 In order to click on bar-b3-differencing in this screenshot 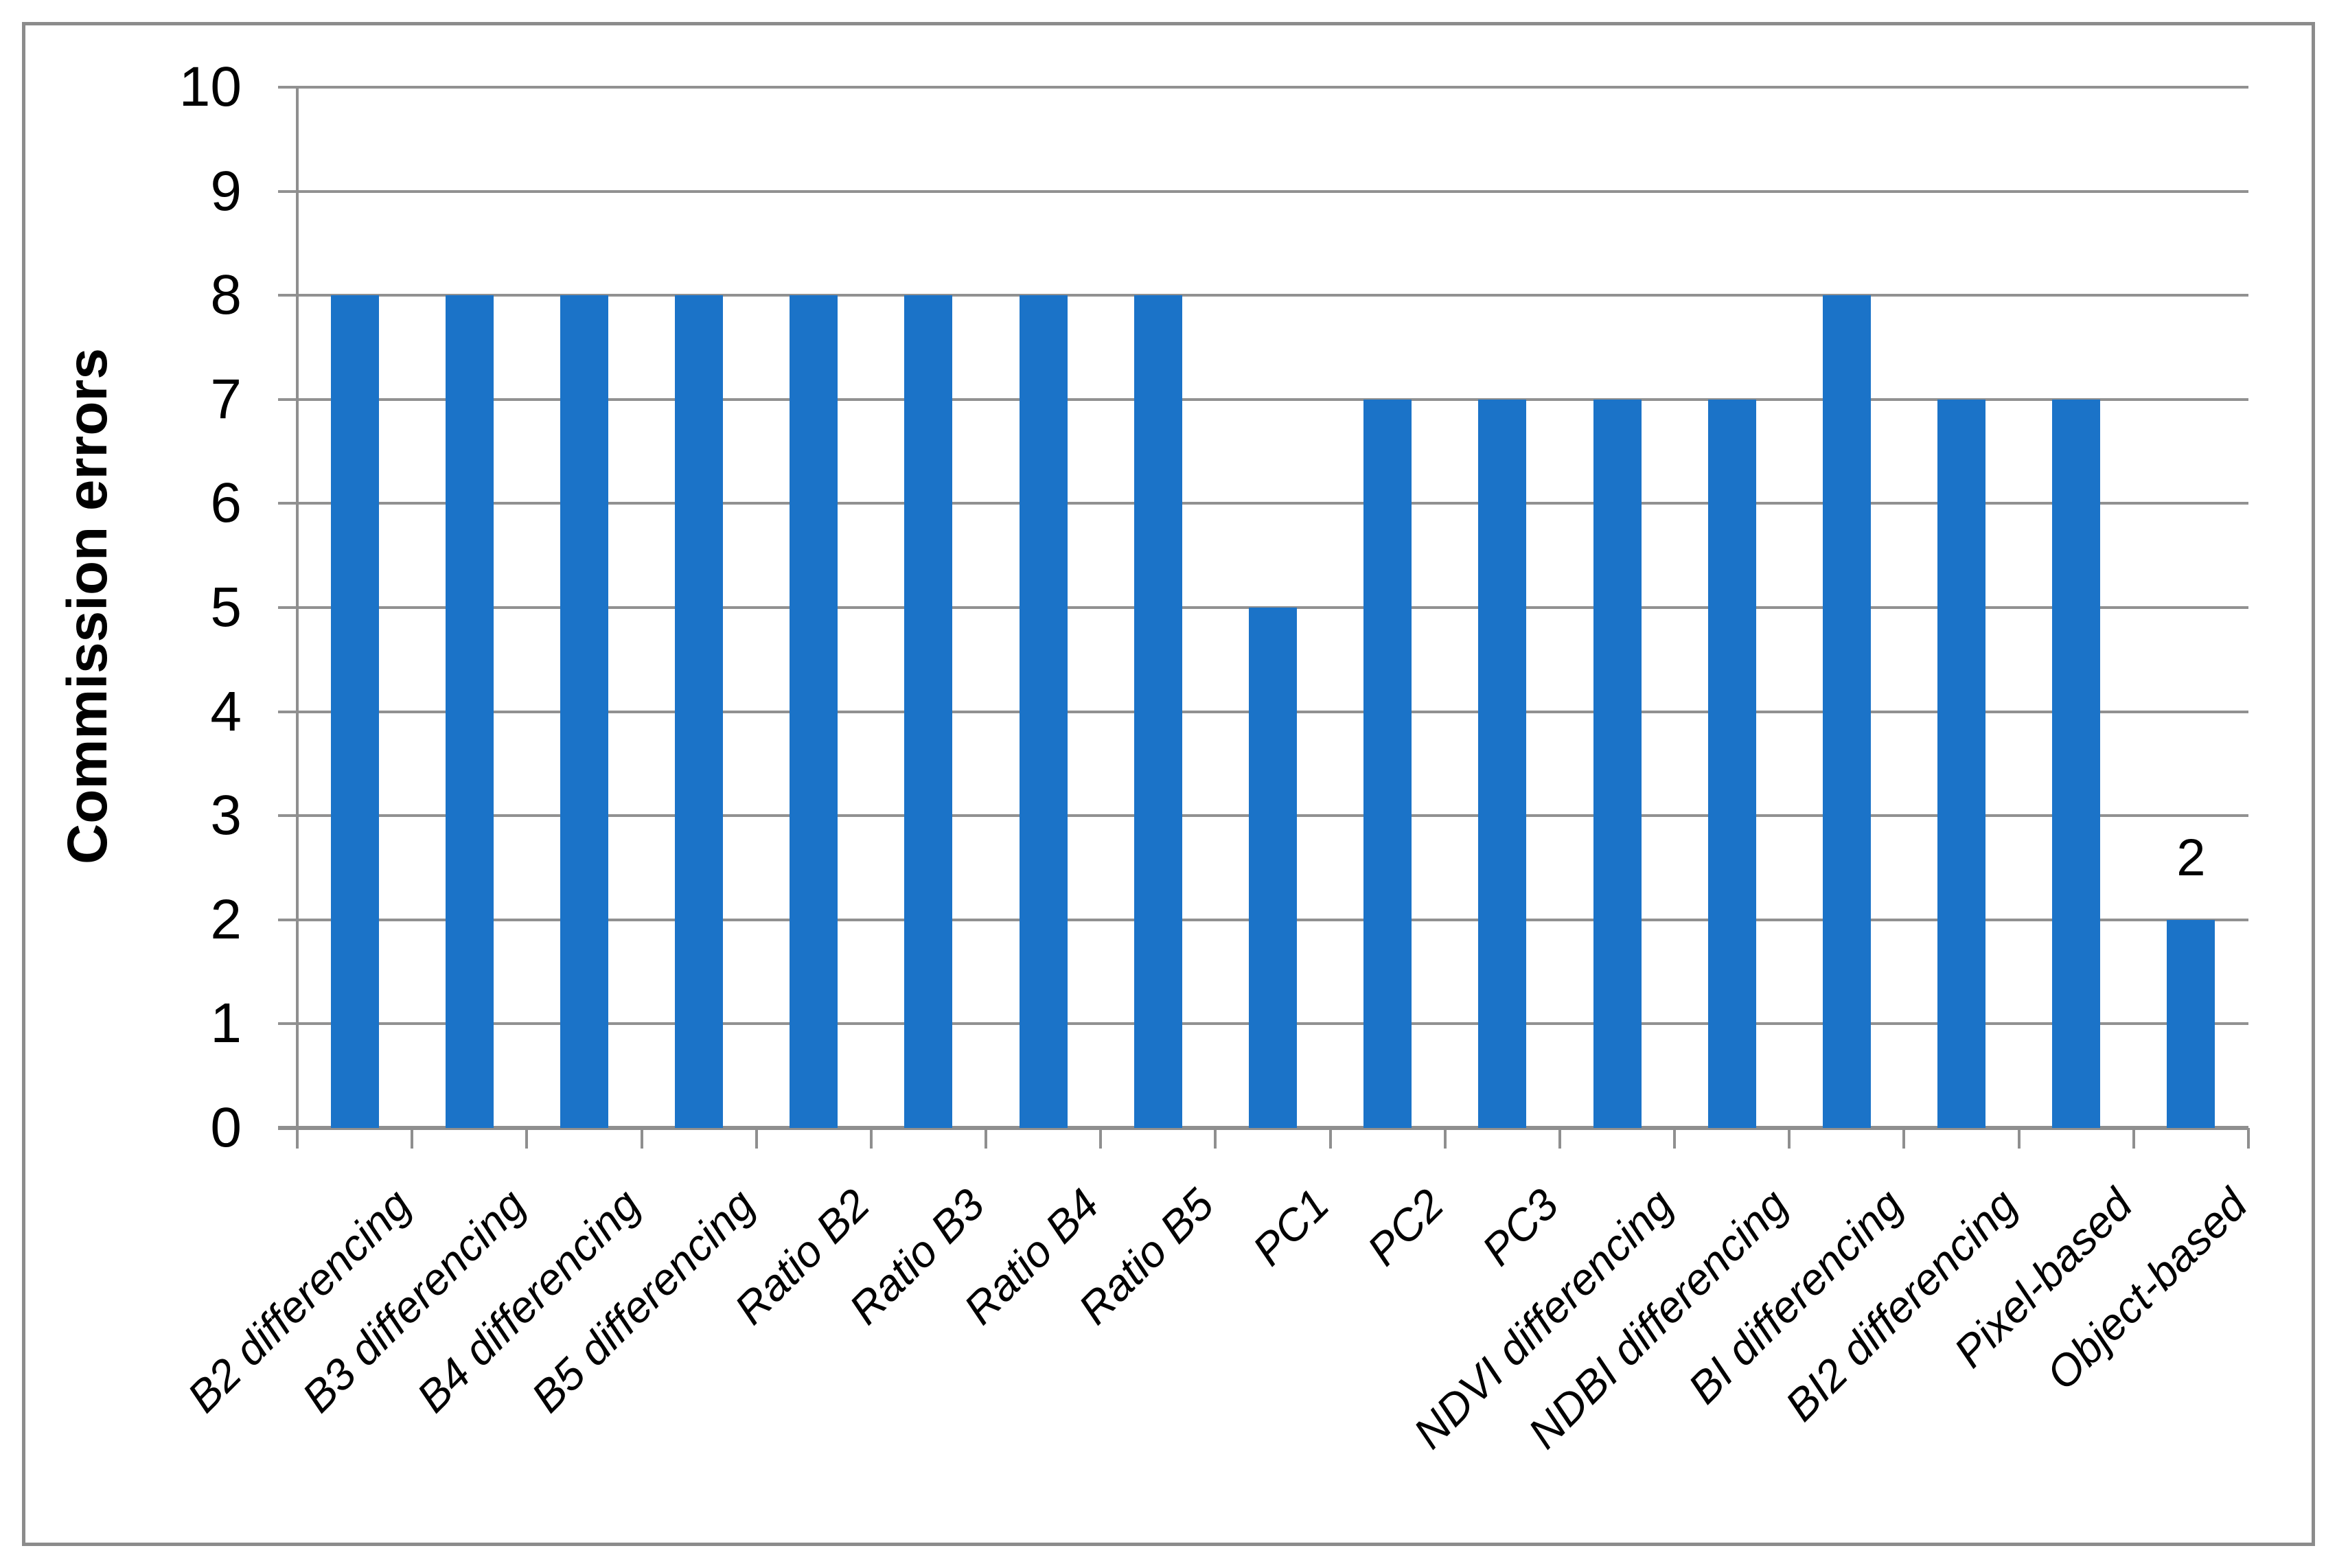, I will do `click(469, 711)`.